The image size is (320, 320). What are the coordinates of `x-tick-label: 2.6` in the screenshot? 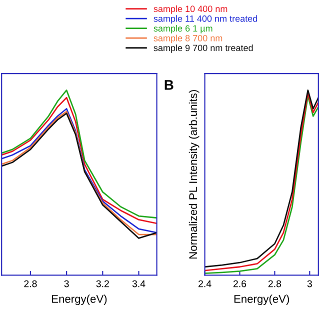 It's located at (239, 284).